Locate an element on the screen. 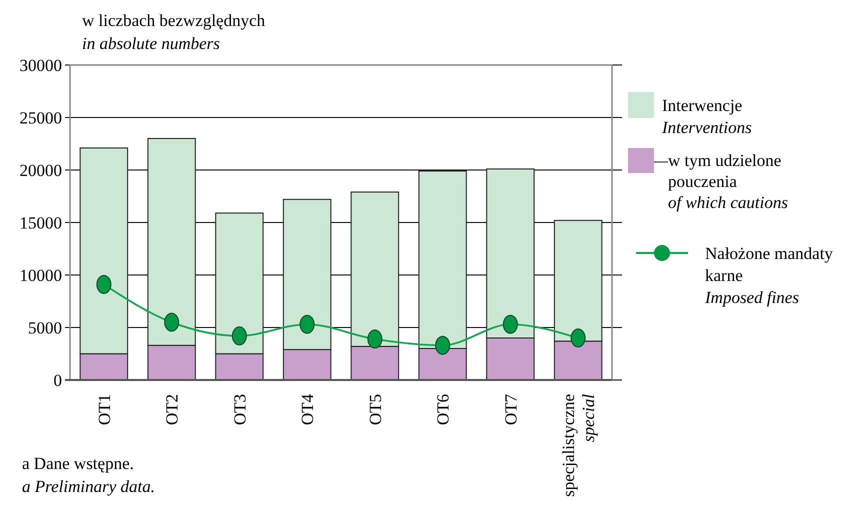 This screenshot has height=527, width=865. y-tick-label: 20000 is located at coordinates (41, 170).